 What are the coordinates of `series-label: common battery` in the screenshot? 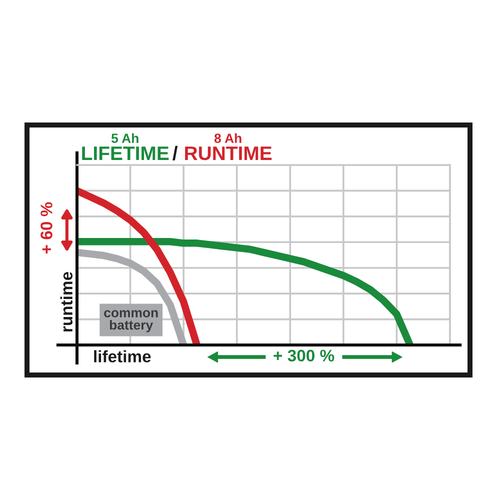 It's located at (131, 321).